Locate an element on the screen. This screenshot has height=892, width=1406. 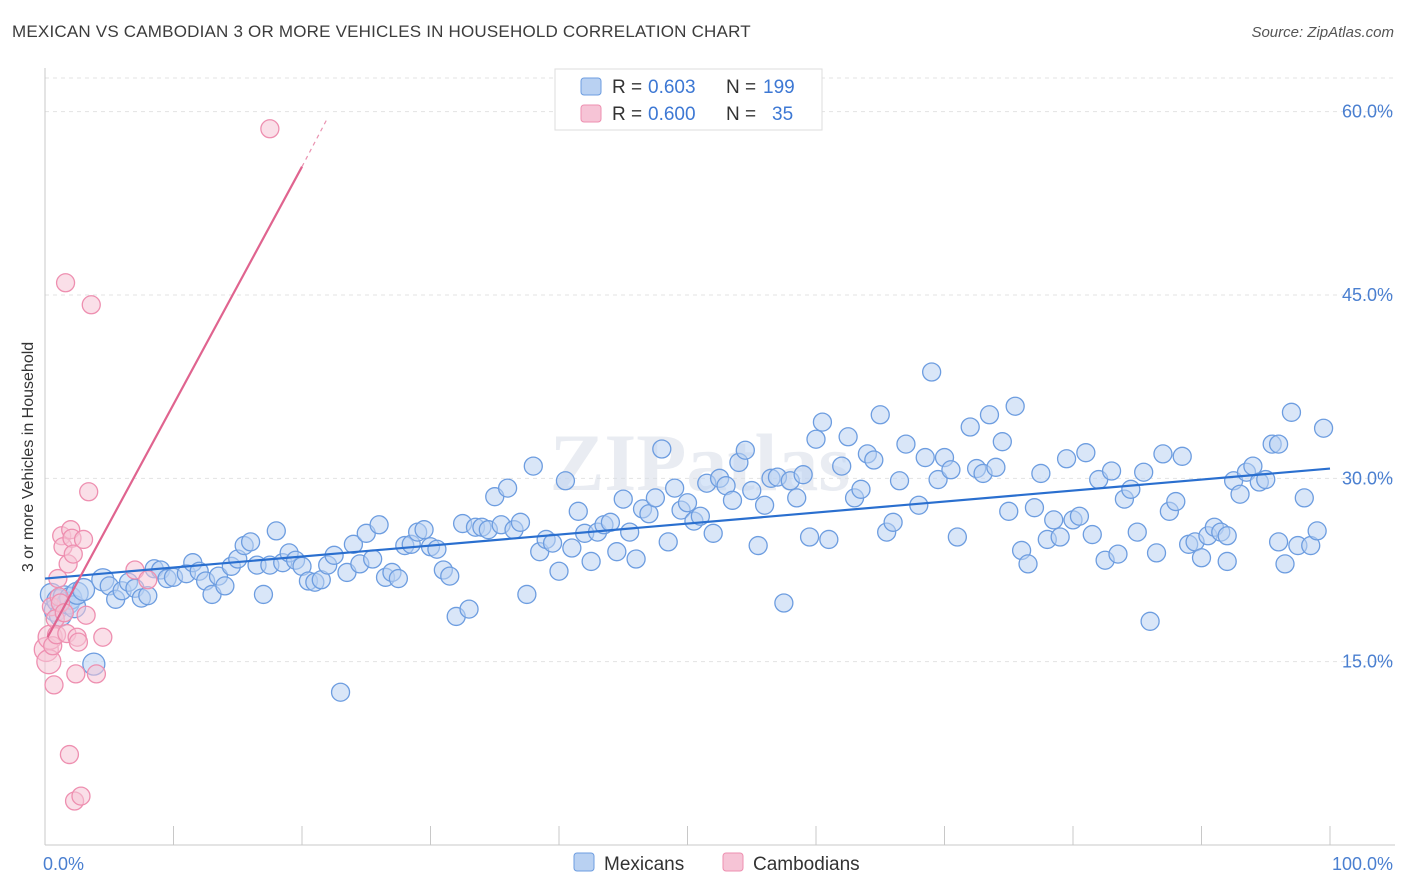
y-axis-label: 3 or more Vehicles in Household is located at coordinates (28, 457).